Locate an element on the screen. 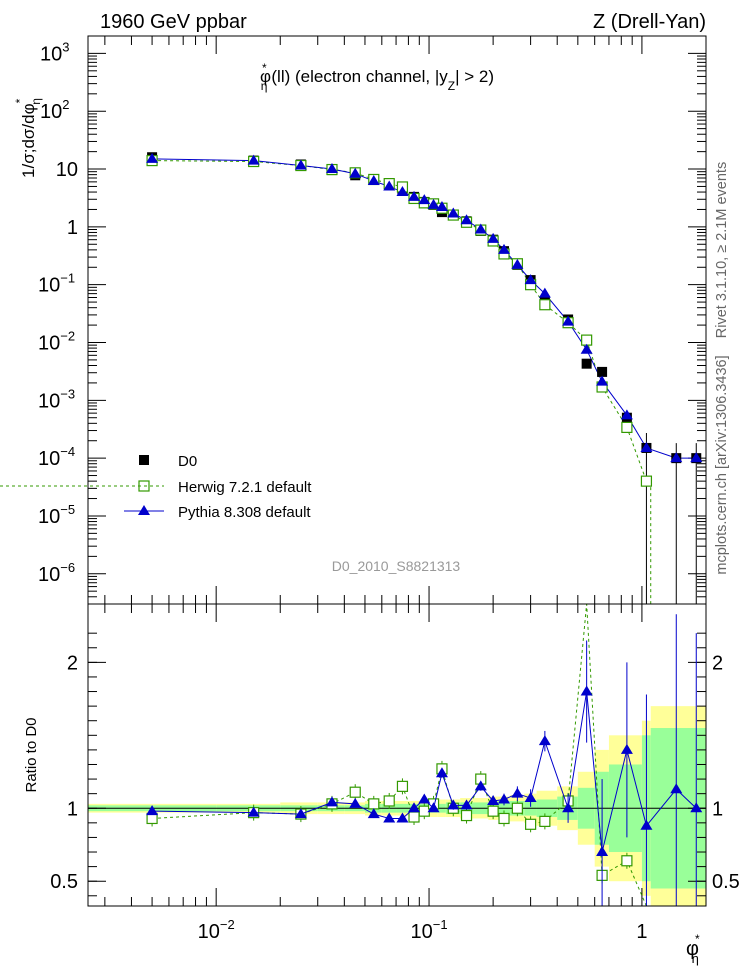  y-tick-label: 10³ is located at coordinates (54, 52).